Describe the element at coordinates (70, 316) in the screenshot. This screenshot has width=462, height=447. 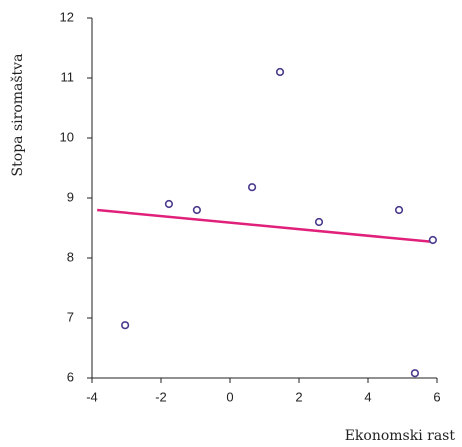
I see `y-tick-label: 7` at that location.